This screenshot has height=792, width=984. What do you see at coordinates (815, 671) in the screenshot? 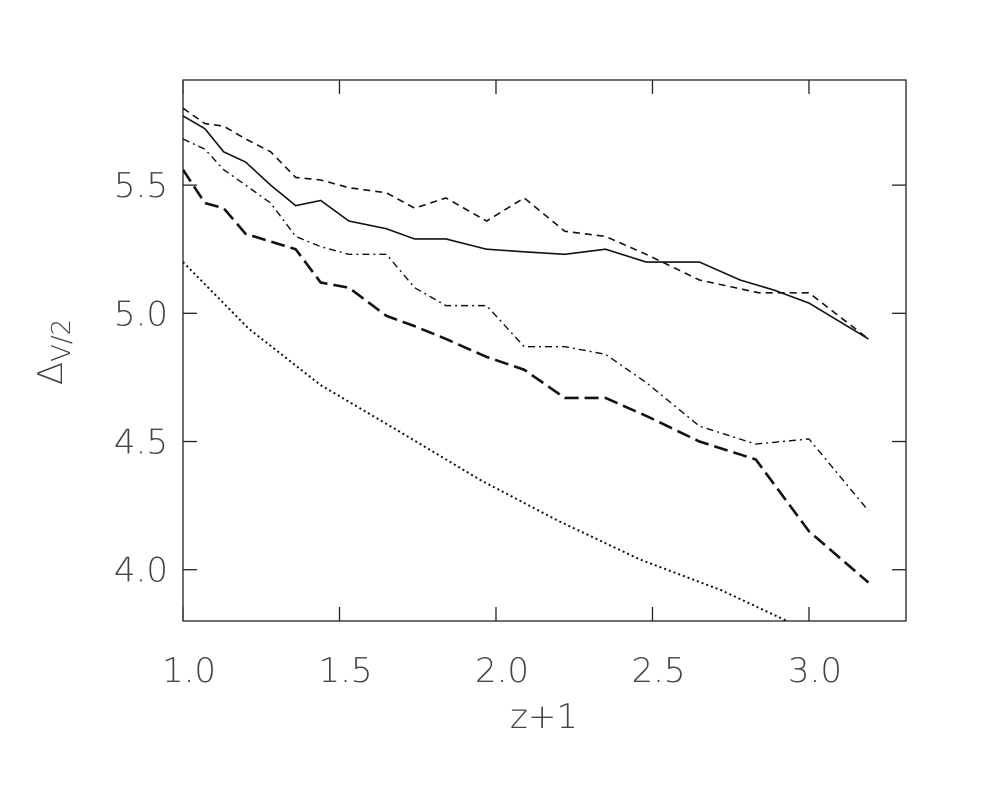
I see `x-tick-label: 3.0` at bounding box center [815, 671].